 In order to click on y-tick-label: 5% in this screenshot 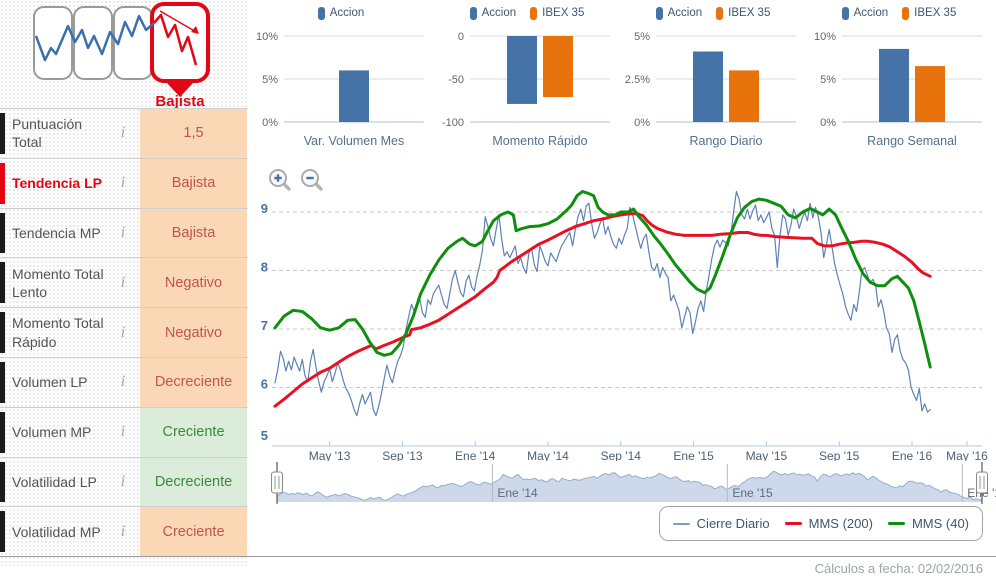, I will do `click(270, 80)`.